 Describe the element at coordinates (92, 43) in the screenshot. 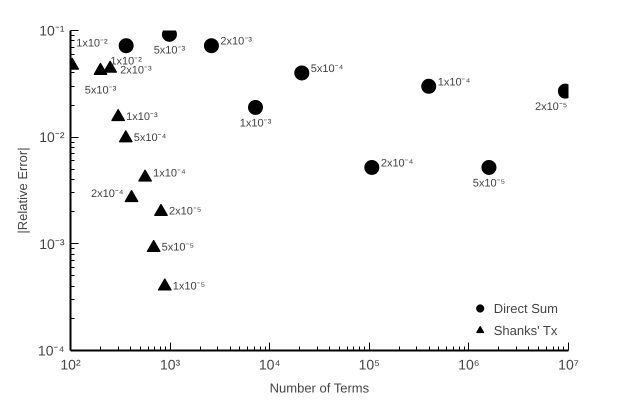

I see `annotation: 1x10⁻²` at that location.